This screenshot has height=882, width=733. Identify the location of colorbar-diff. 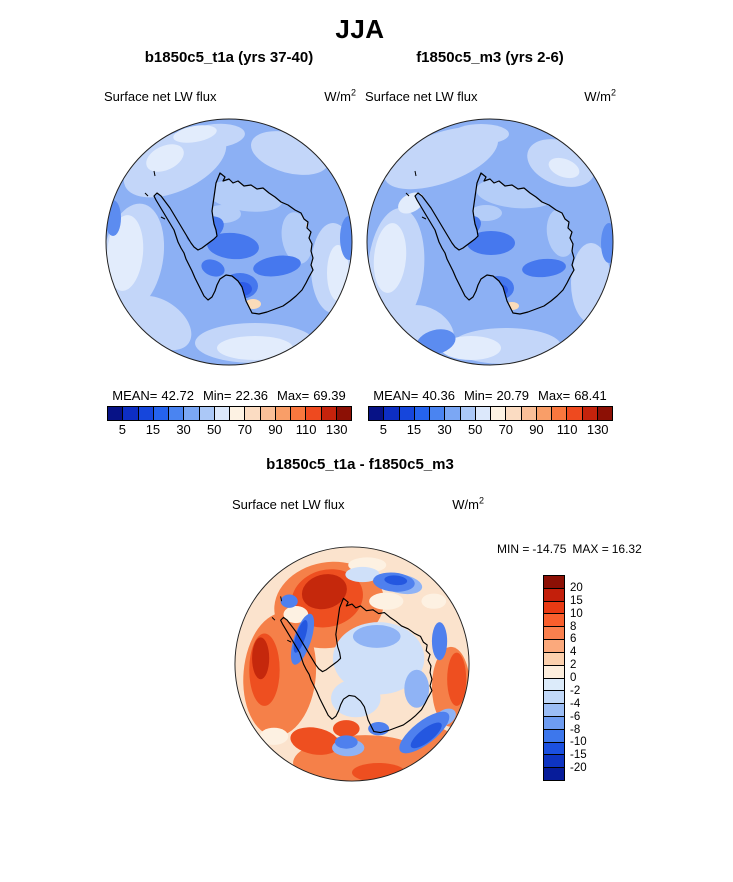
(554, 678).